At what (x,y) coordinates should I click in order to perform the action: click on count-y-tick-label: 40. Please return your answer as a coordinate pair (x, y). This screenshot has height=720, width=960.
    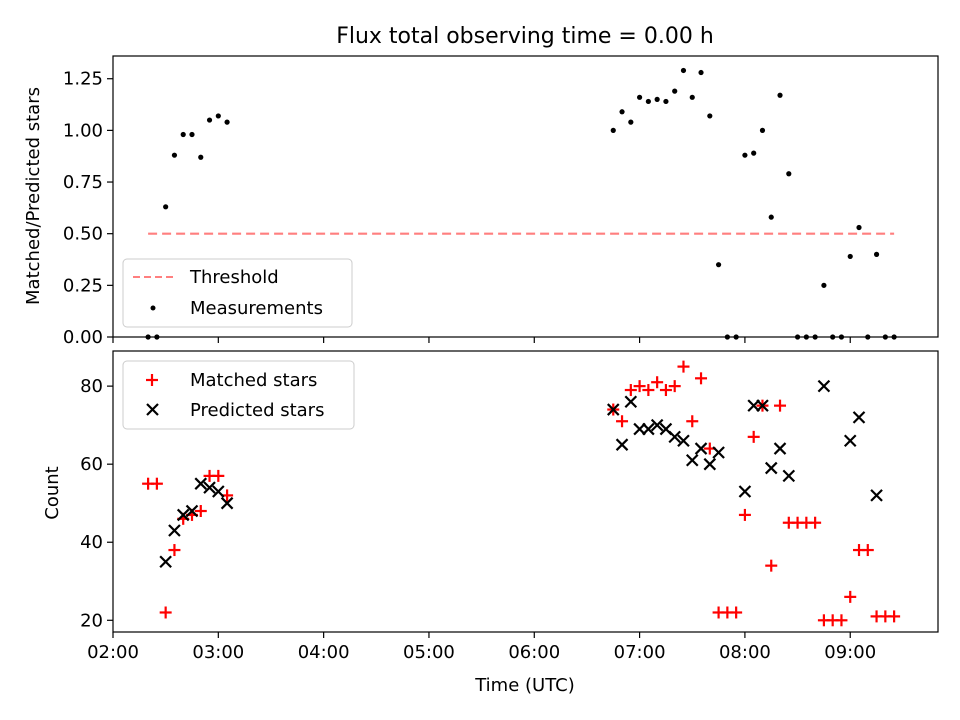
    Looking at the image, I should click on (91, 542).